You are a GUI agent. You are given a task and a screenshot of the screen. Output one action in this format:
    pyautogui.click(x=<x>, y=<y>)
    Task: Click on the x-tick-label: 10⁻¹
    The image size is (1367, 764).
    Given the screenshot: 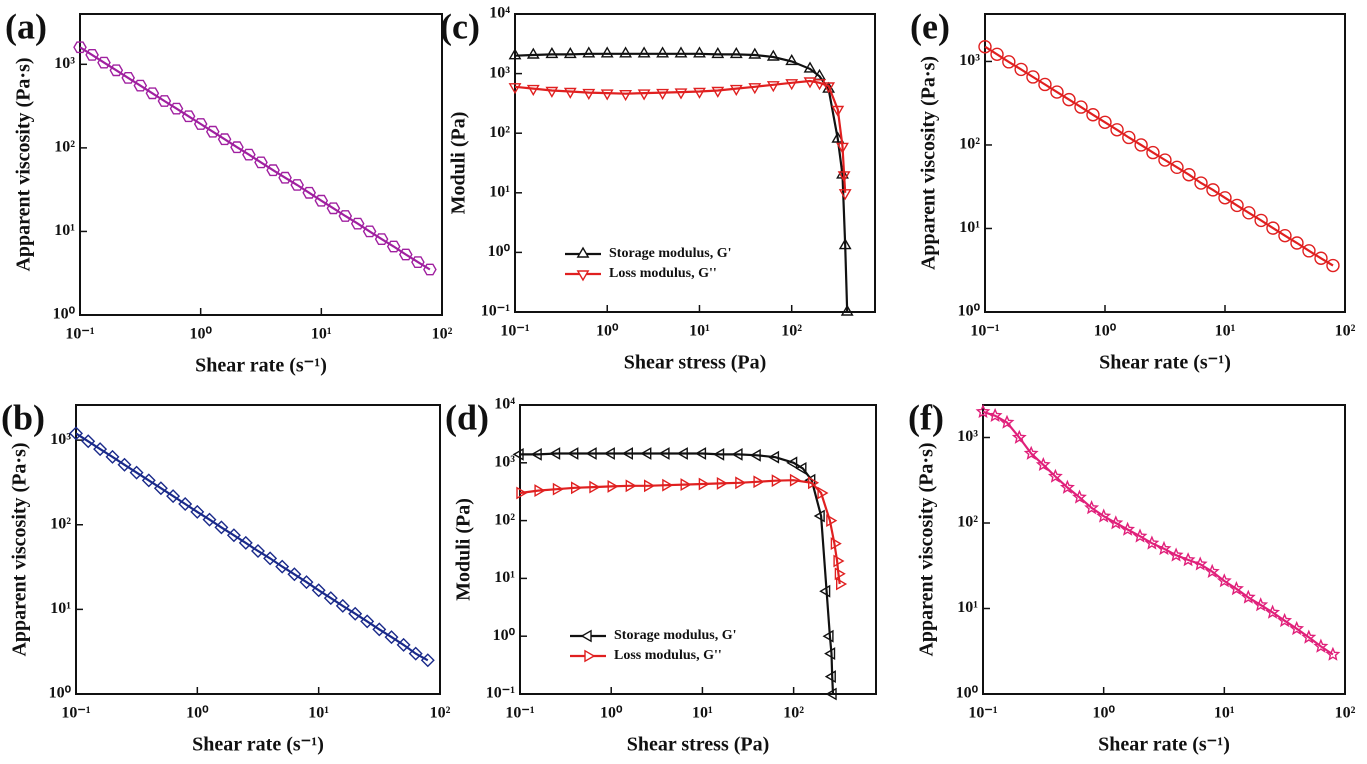 What is the action you would take?
    pyautogui.click(x=79, y=334)
    